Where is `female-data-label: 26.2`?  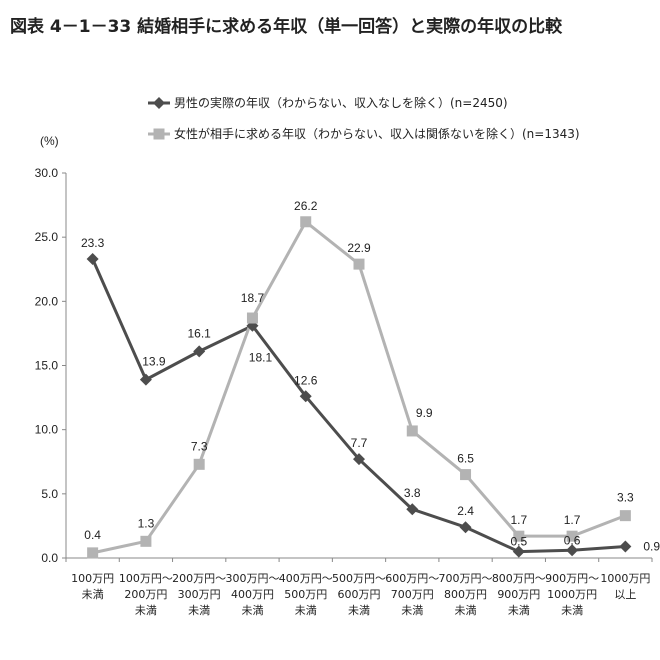 female-data-label: 26.2 is located at coordinates (306, 206).